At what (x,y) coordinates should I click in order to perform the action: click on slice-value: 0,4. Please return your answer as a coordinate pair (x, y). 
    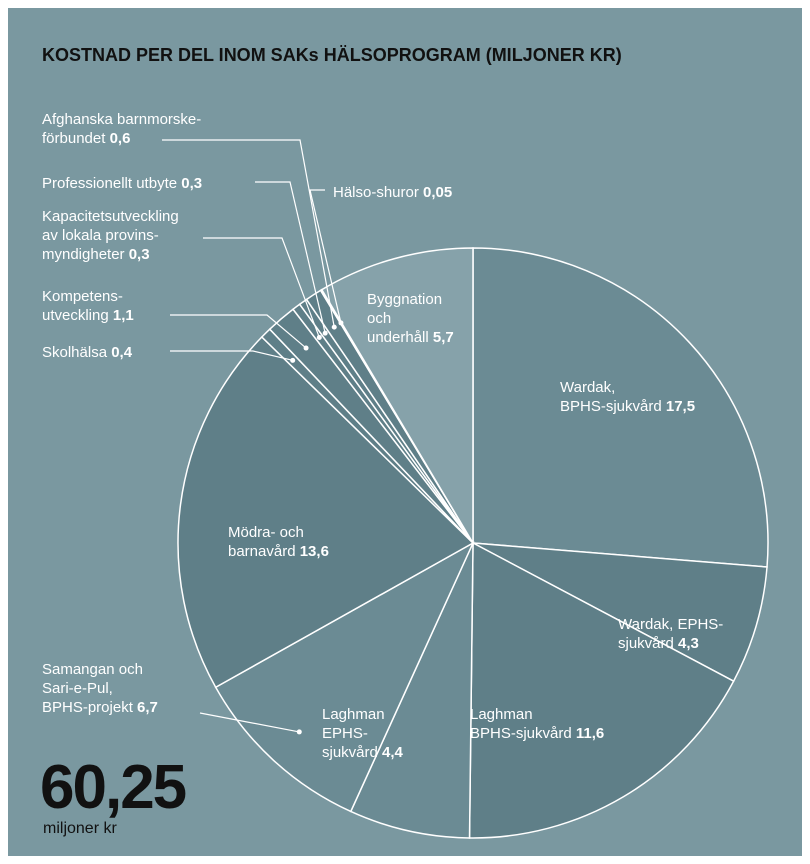
    Looking at the image, I should click on (122, 352).